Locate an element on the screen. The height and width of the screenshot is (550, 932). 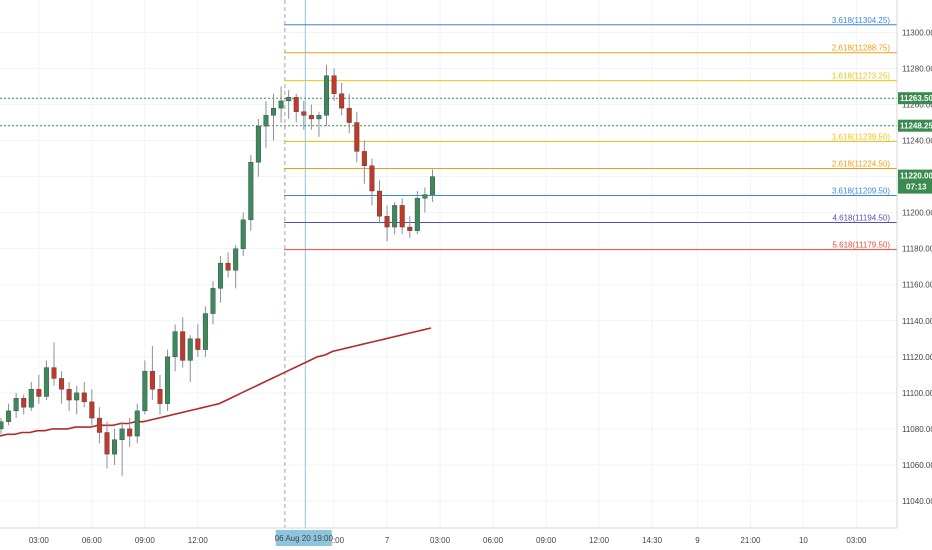
price-tick-label: 11100.00 is located at coordinates (917, 393).